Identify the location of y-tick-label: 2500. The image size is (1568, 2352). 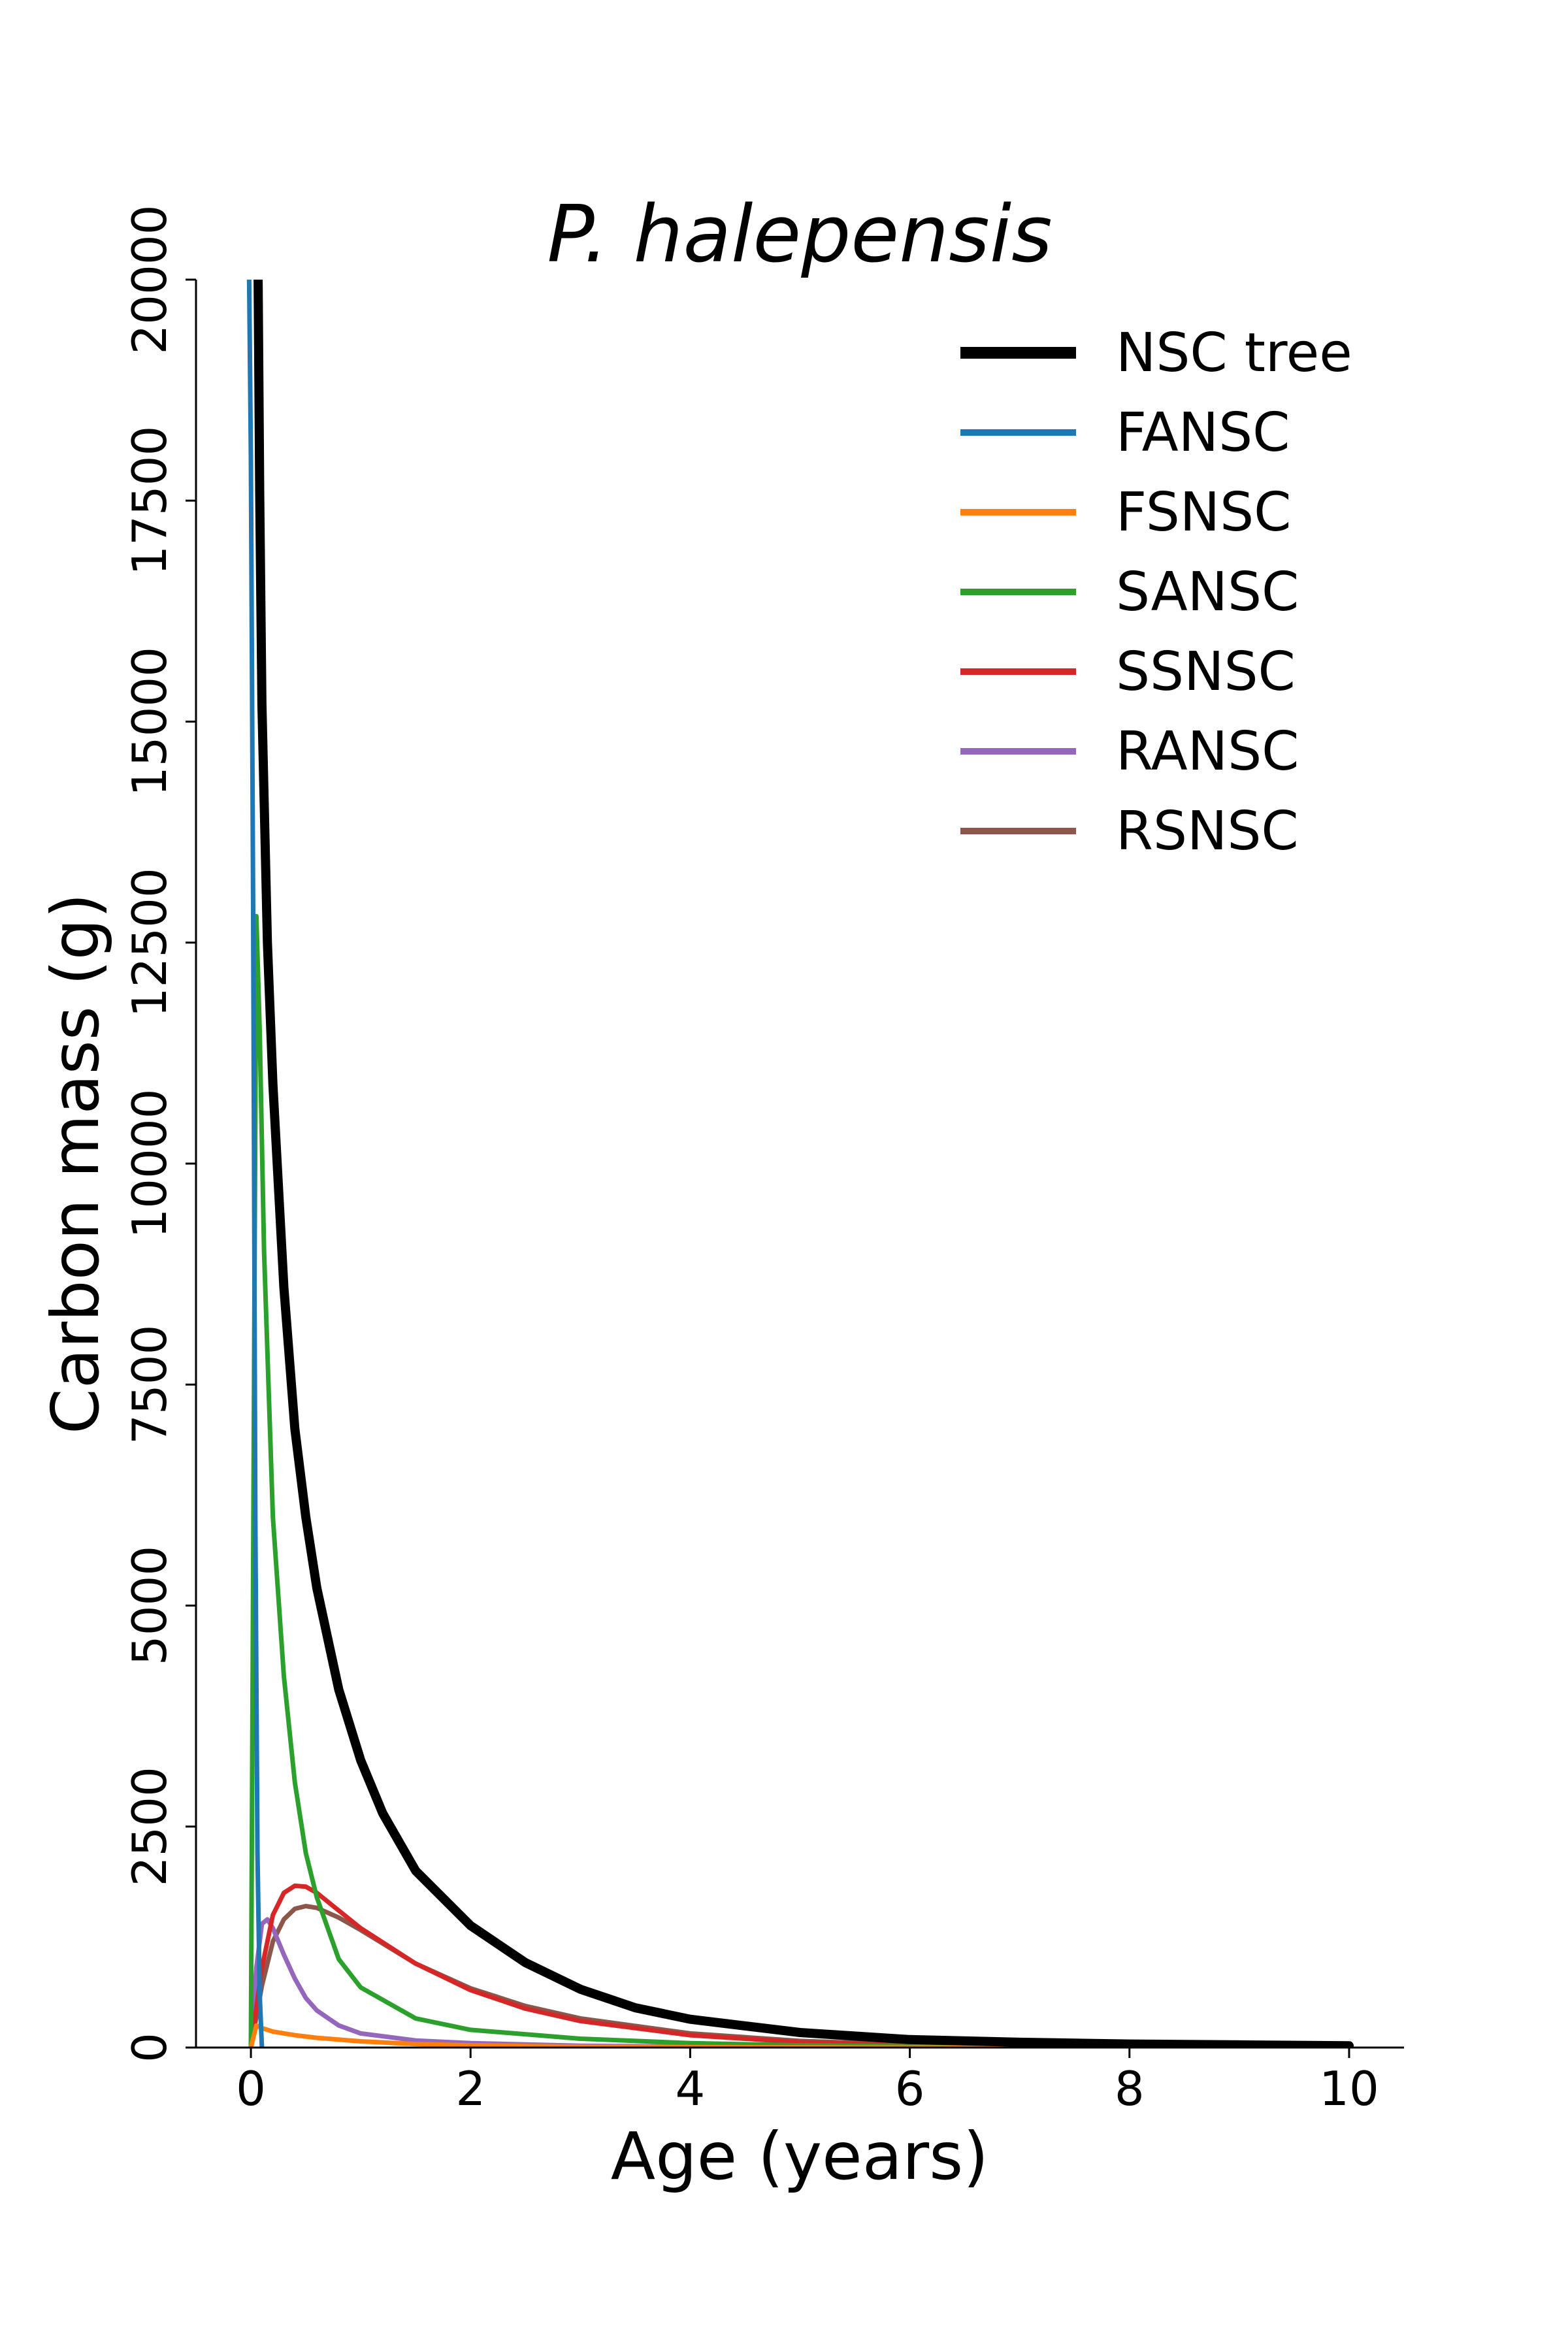
(149, 1826).